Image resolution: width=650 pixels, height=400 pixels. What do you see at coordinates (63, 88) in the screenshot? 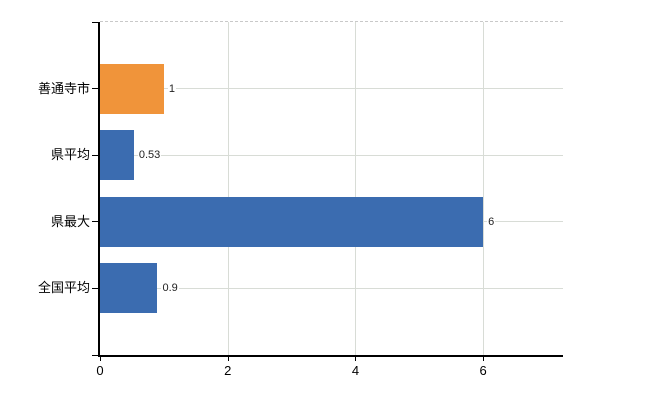
I see `category-label-0: 善通寺市` at bounding box center [63, 88].